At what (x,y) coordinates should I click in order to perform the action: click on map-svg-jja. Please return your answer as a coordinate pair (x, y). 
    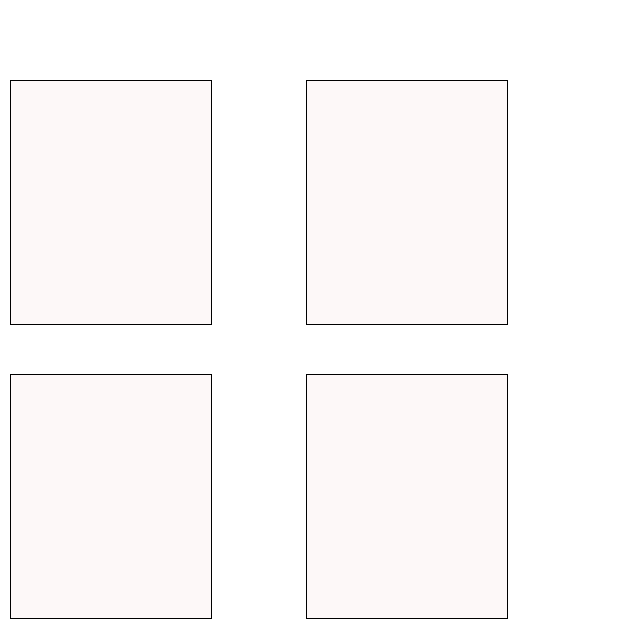
    Looking at the image, I should click on (111, 497).